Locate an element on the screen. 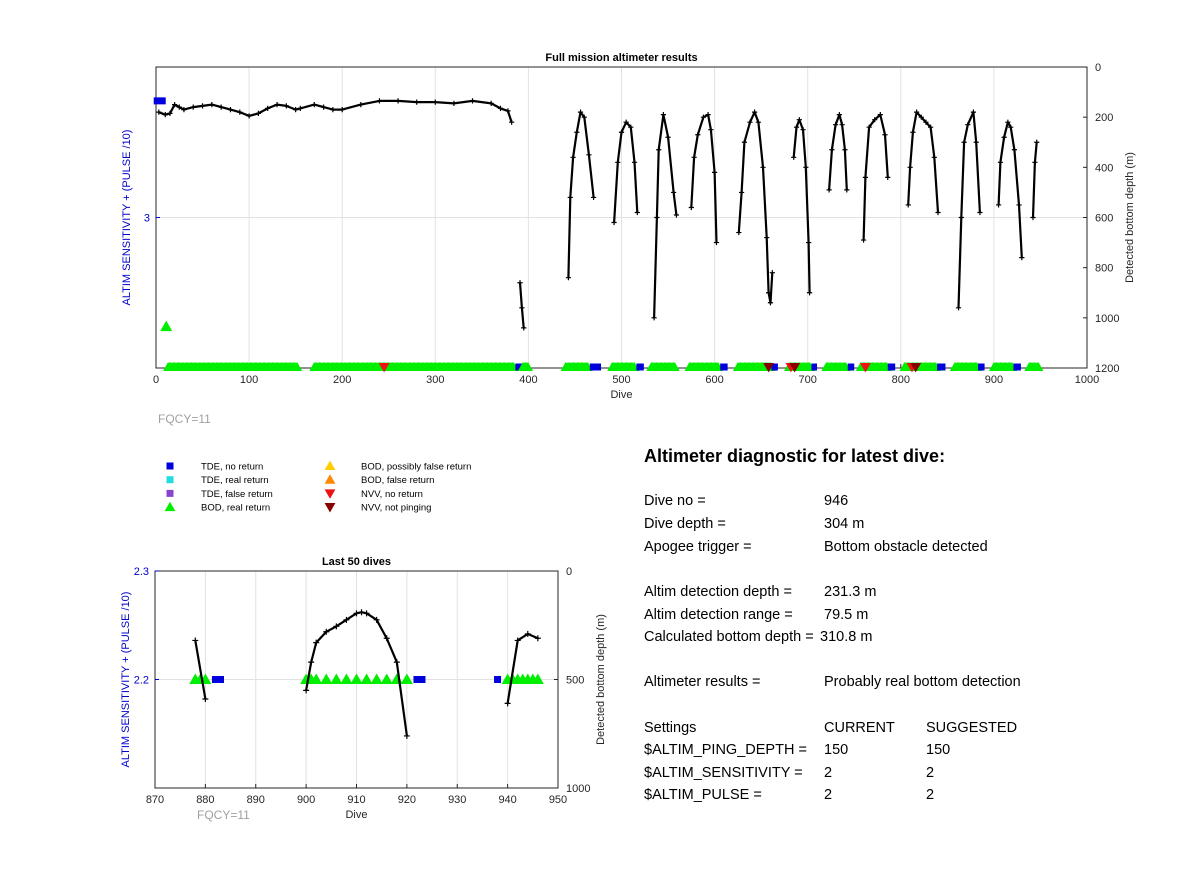 Image resolution: width=1200 pixels, height=885 pixels. y-right-axis-label: Detected bottom depth (m) is located at coordinates (1130, 217).